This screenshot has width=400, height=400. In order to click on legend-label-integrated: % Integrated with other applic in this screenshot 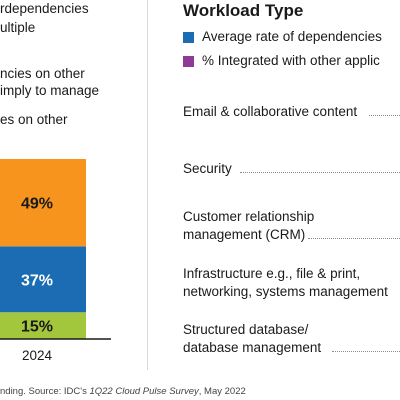, I will do `click(291, 60)`.